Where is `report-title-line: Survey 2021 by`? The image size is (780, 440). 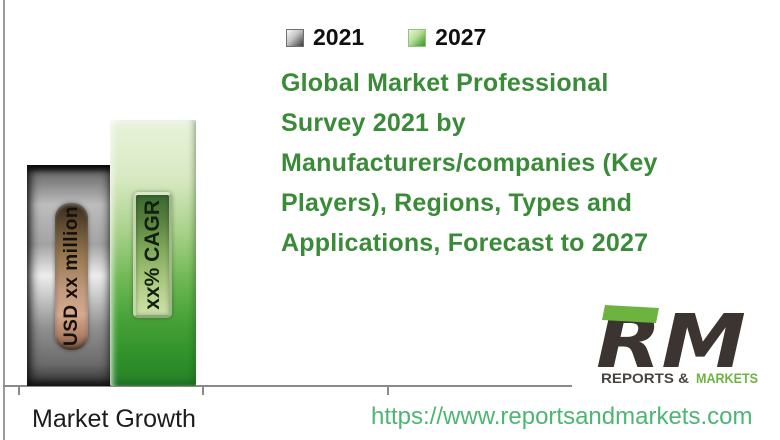
report-title-line: Survey 2021 by is located at coordinates (373, 123).